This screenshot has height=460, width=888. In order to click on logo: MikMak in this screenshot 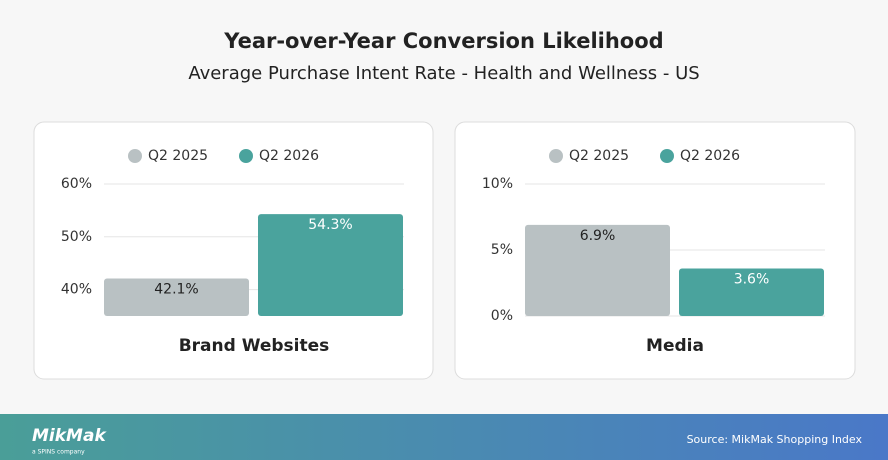, I will do `click(69, 436)`.